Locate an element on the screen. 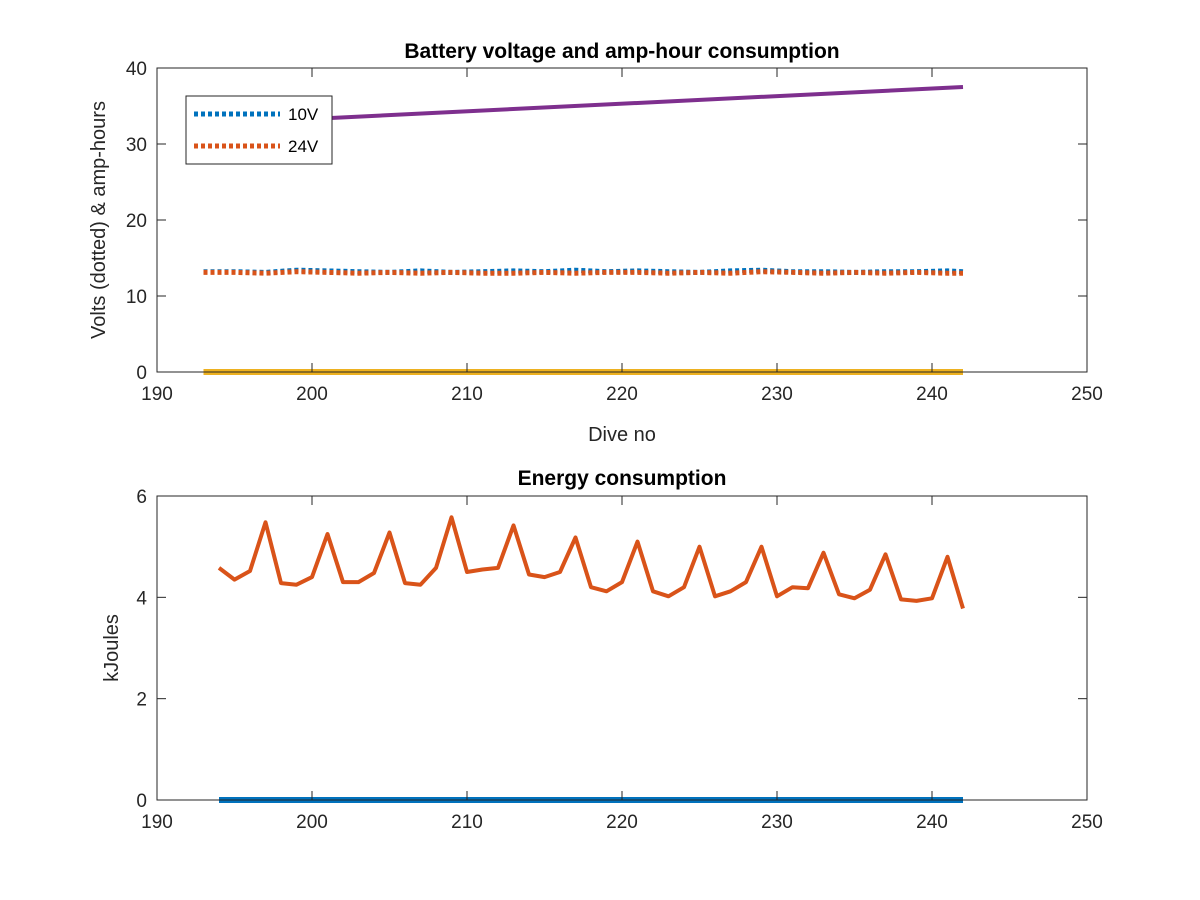 This screenshot has height=900, width=1200. legend-label-24v: 24V is located at coordinates (303, 146).